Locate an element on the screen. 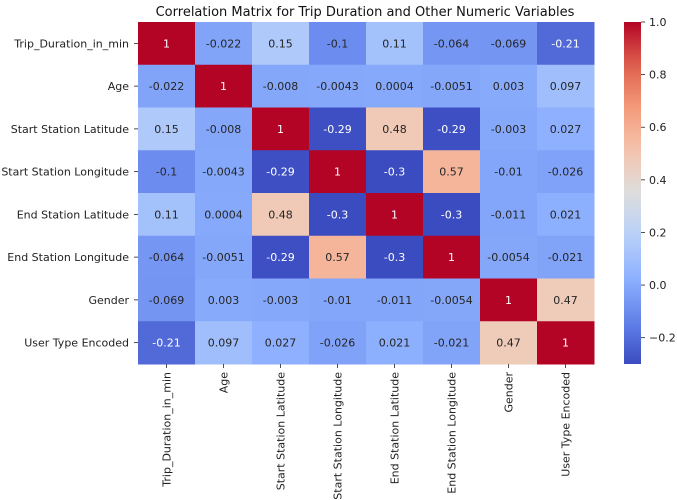 The height and width of the screenshot is (500, 677). column-label: Start Station Longitude is located at coordinates (338, 436).